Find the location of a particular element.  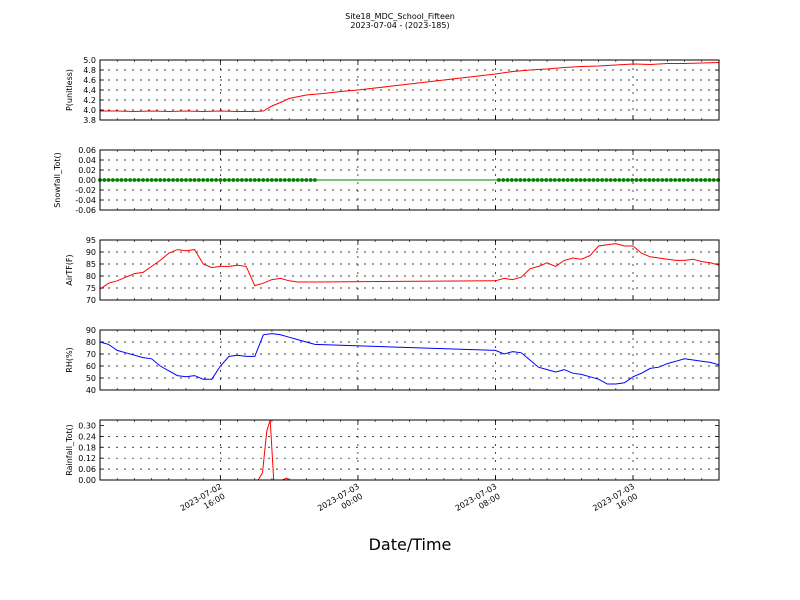

y-tick-label: 80 is located at coordinates (91, 276).